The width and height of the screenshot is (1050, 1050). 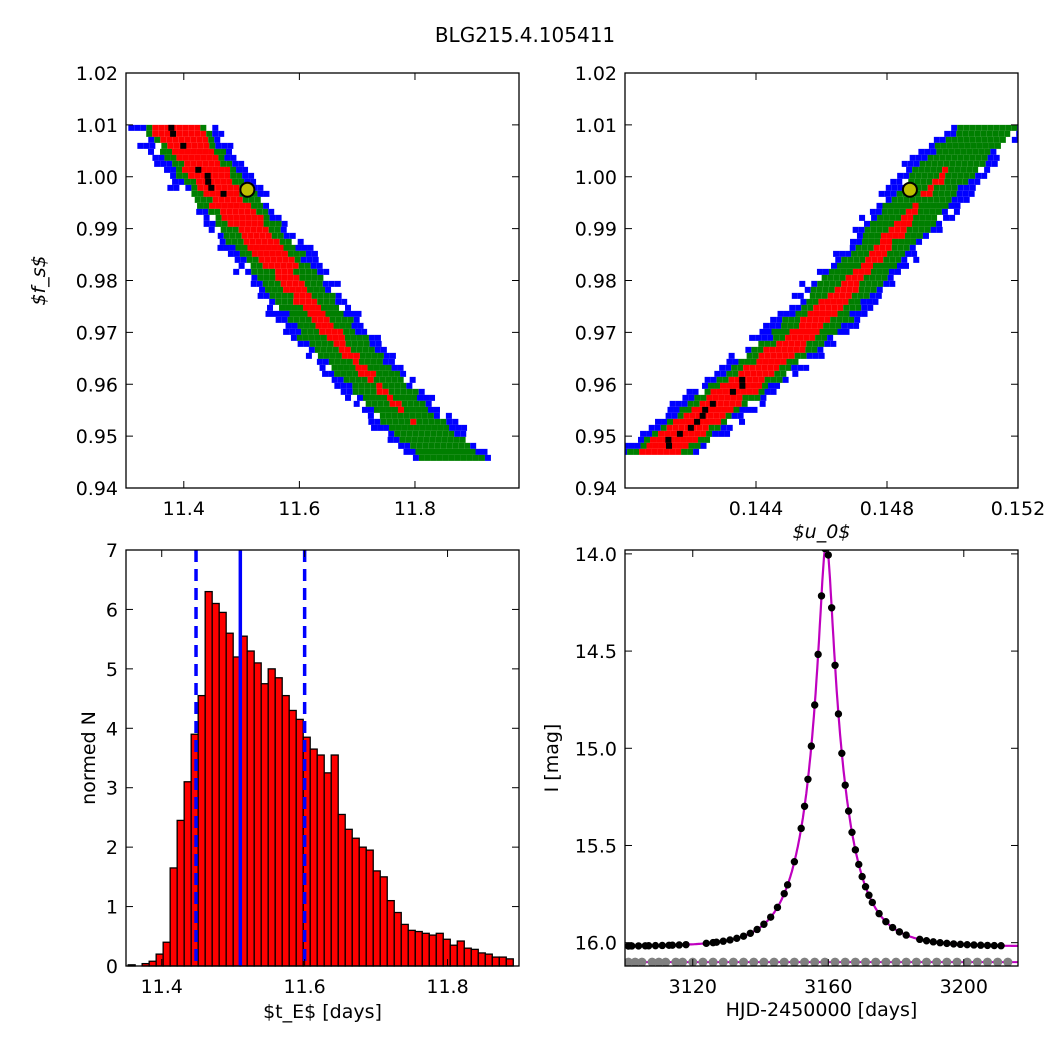 What do you see at coordinates (596, 282) in the screenshot?
I see `y-tick-label: 0.98` at bounding box center [596, 282].